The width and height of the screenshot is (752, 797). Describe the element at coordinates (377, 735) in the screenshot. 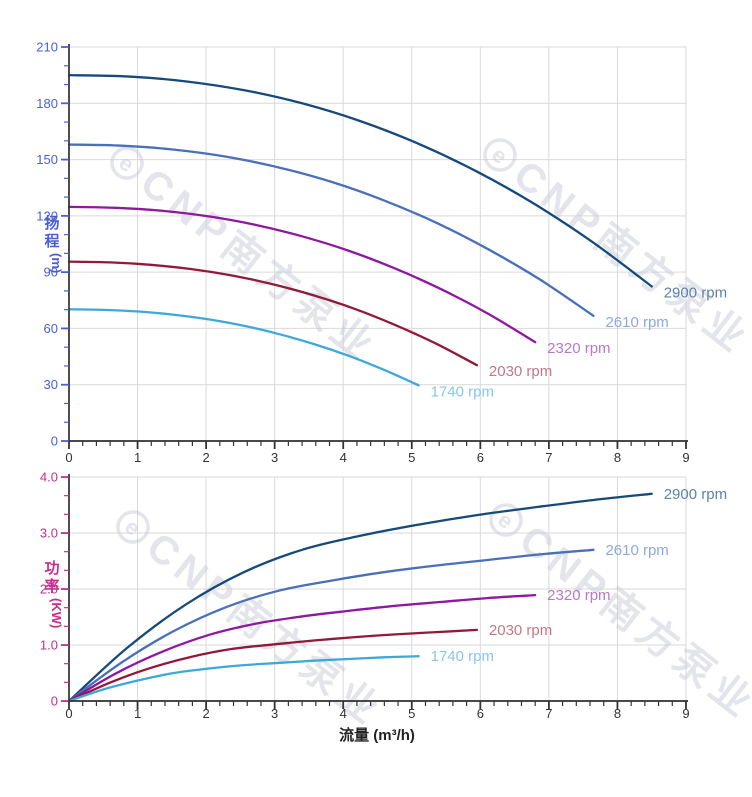

I see `x-axis-title: 流量 (m³/h)` at that location.